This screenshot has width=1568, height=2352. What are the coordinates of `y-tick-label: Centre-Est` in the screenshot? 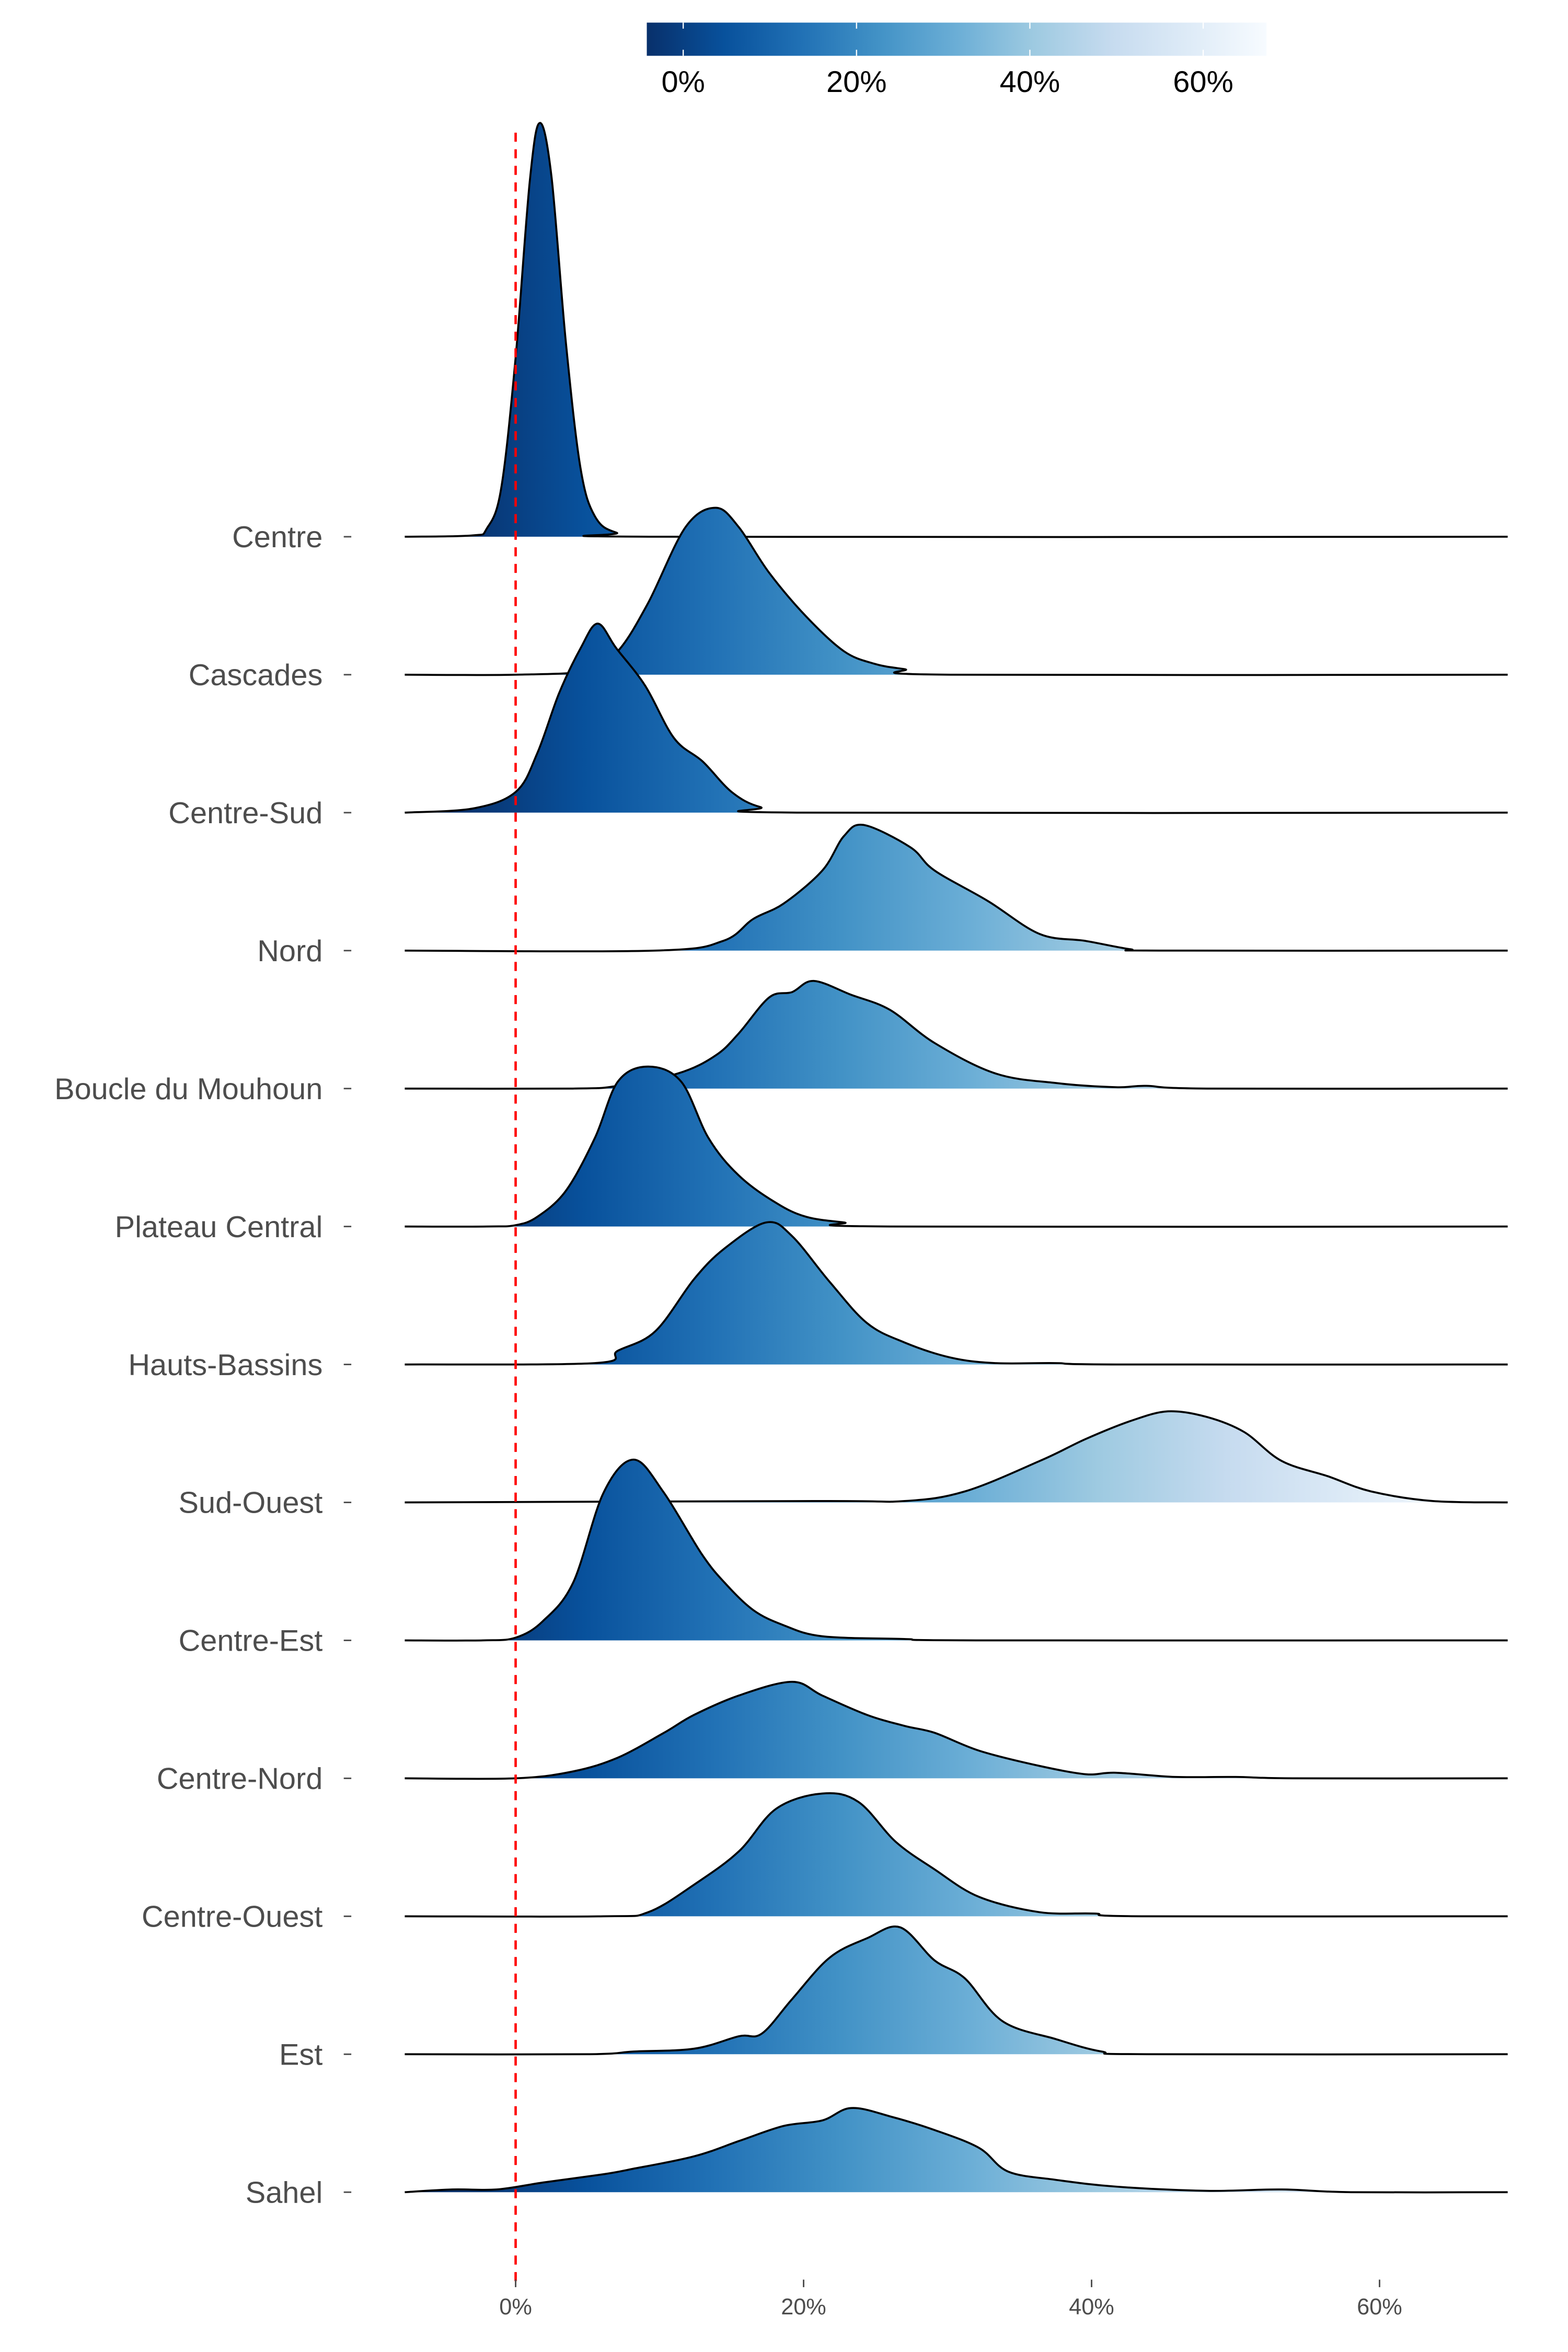 It's located at (251, 1641).